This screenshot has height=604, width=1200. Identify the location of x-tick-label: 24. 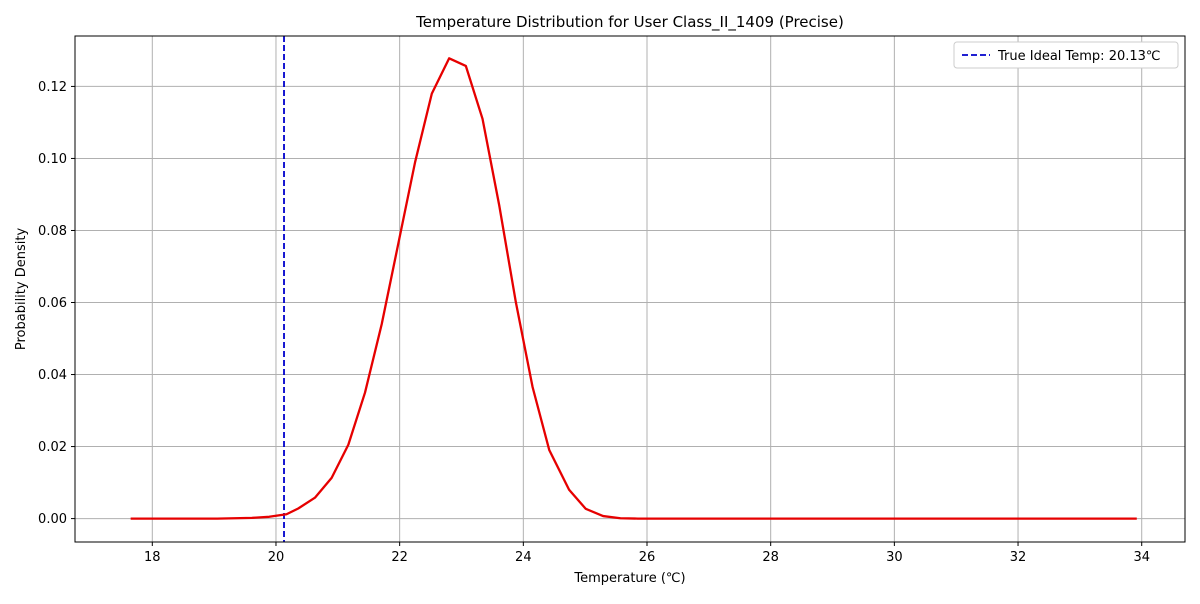
(523, 557).